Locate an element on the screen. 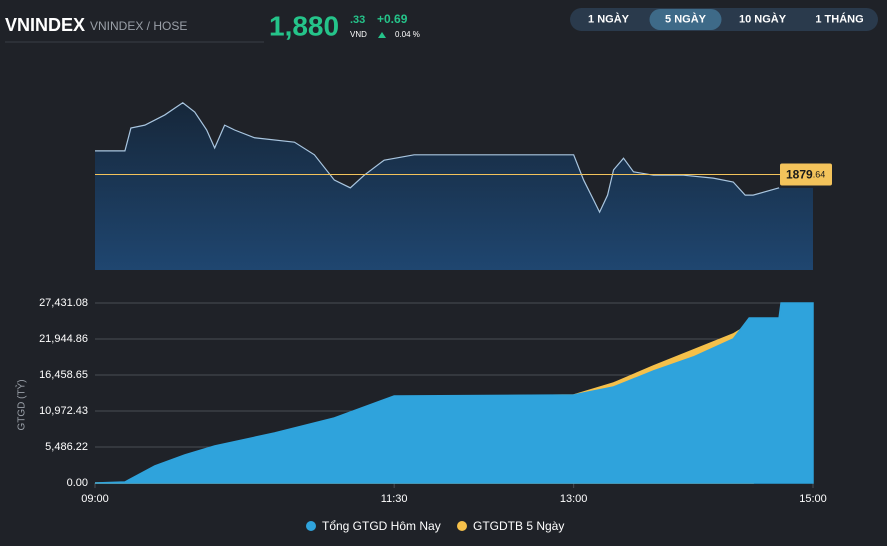 This screenshot has height=546, width=887. y-tick-label: 0.00 is located at coordinates (77, 483).